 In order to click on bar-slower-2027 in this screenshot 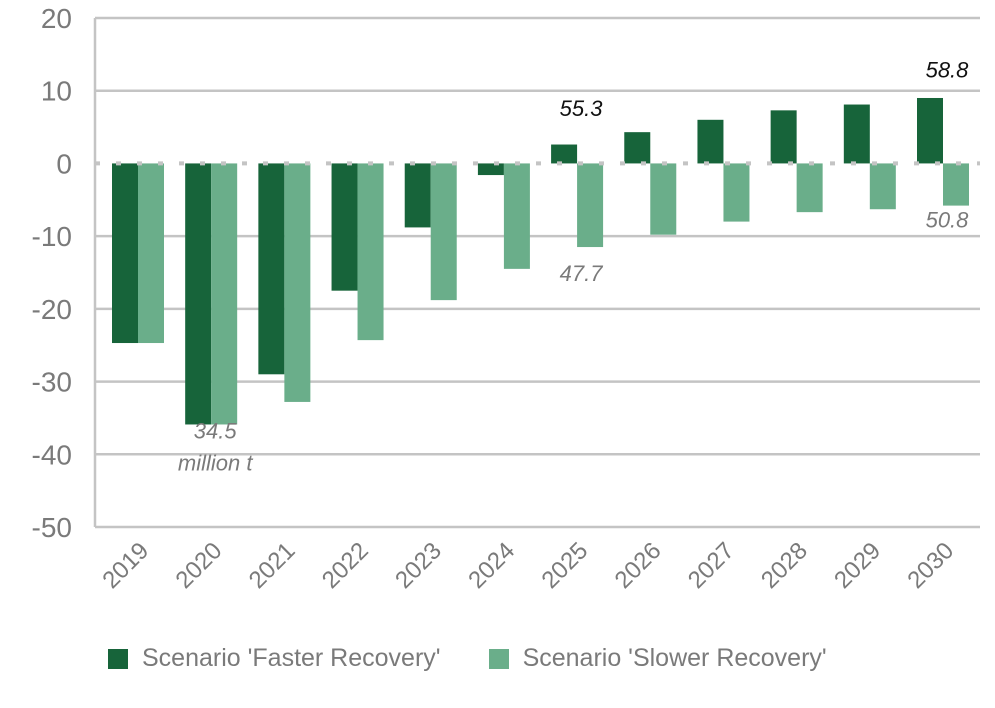, I will do `click(736, 192)`.